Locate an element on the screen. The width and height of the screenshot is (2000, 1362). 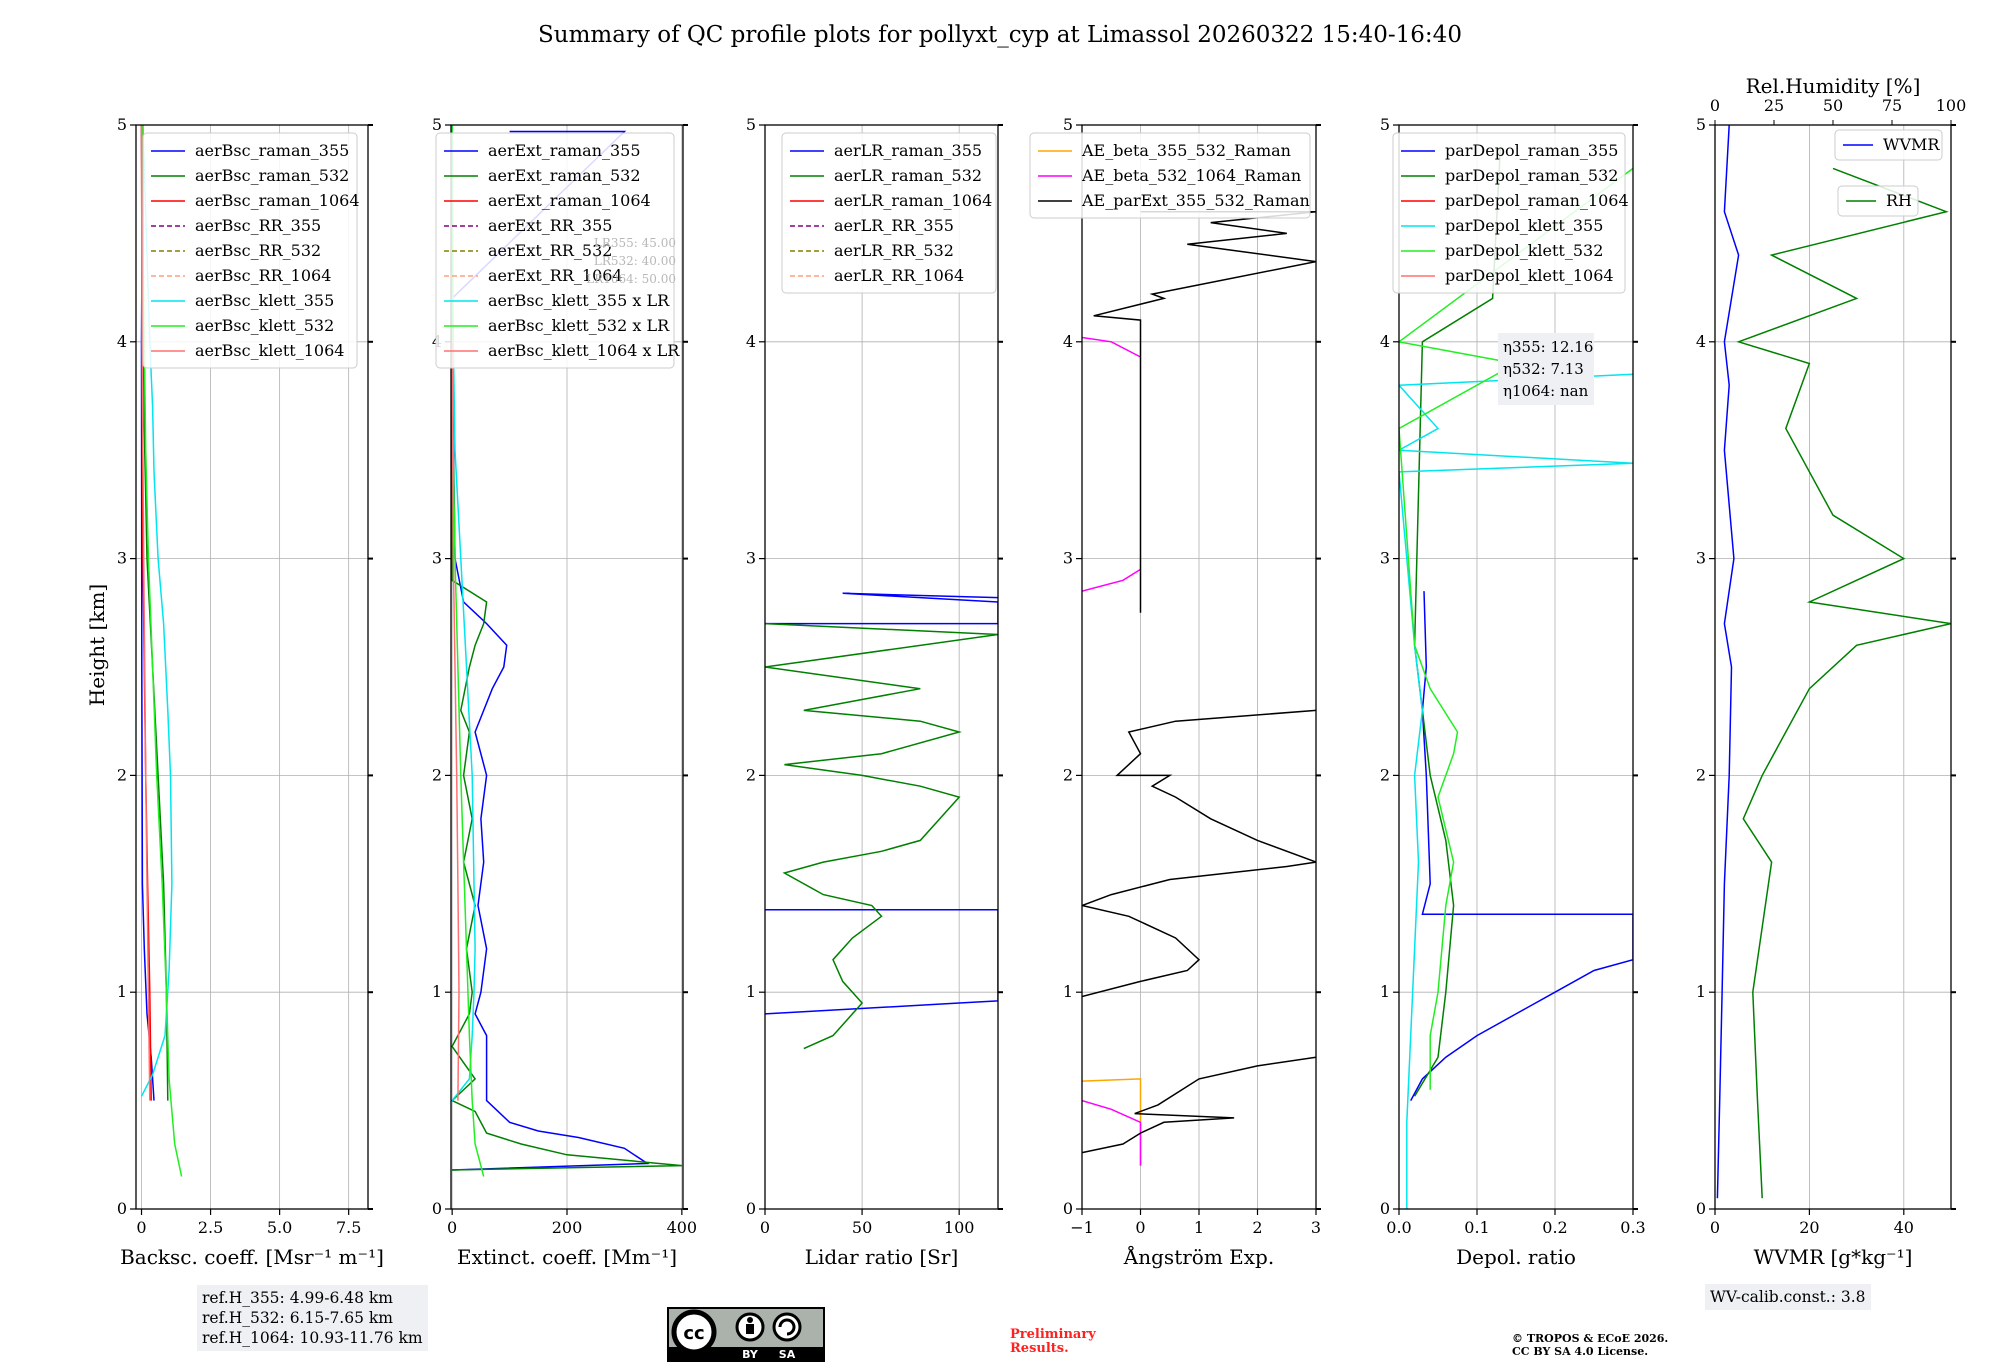
legend-label: parDepol_raman_355 is located at coordinates (1531, 150).